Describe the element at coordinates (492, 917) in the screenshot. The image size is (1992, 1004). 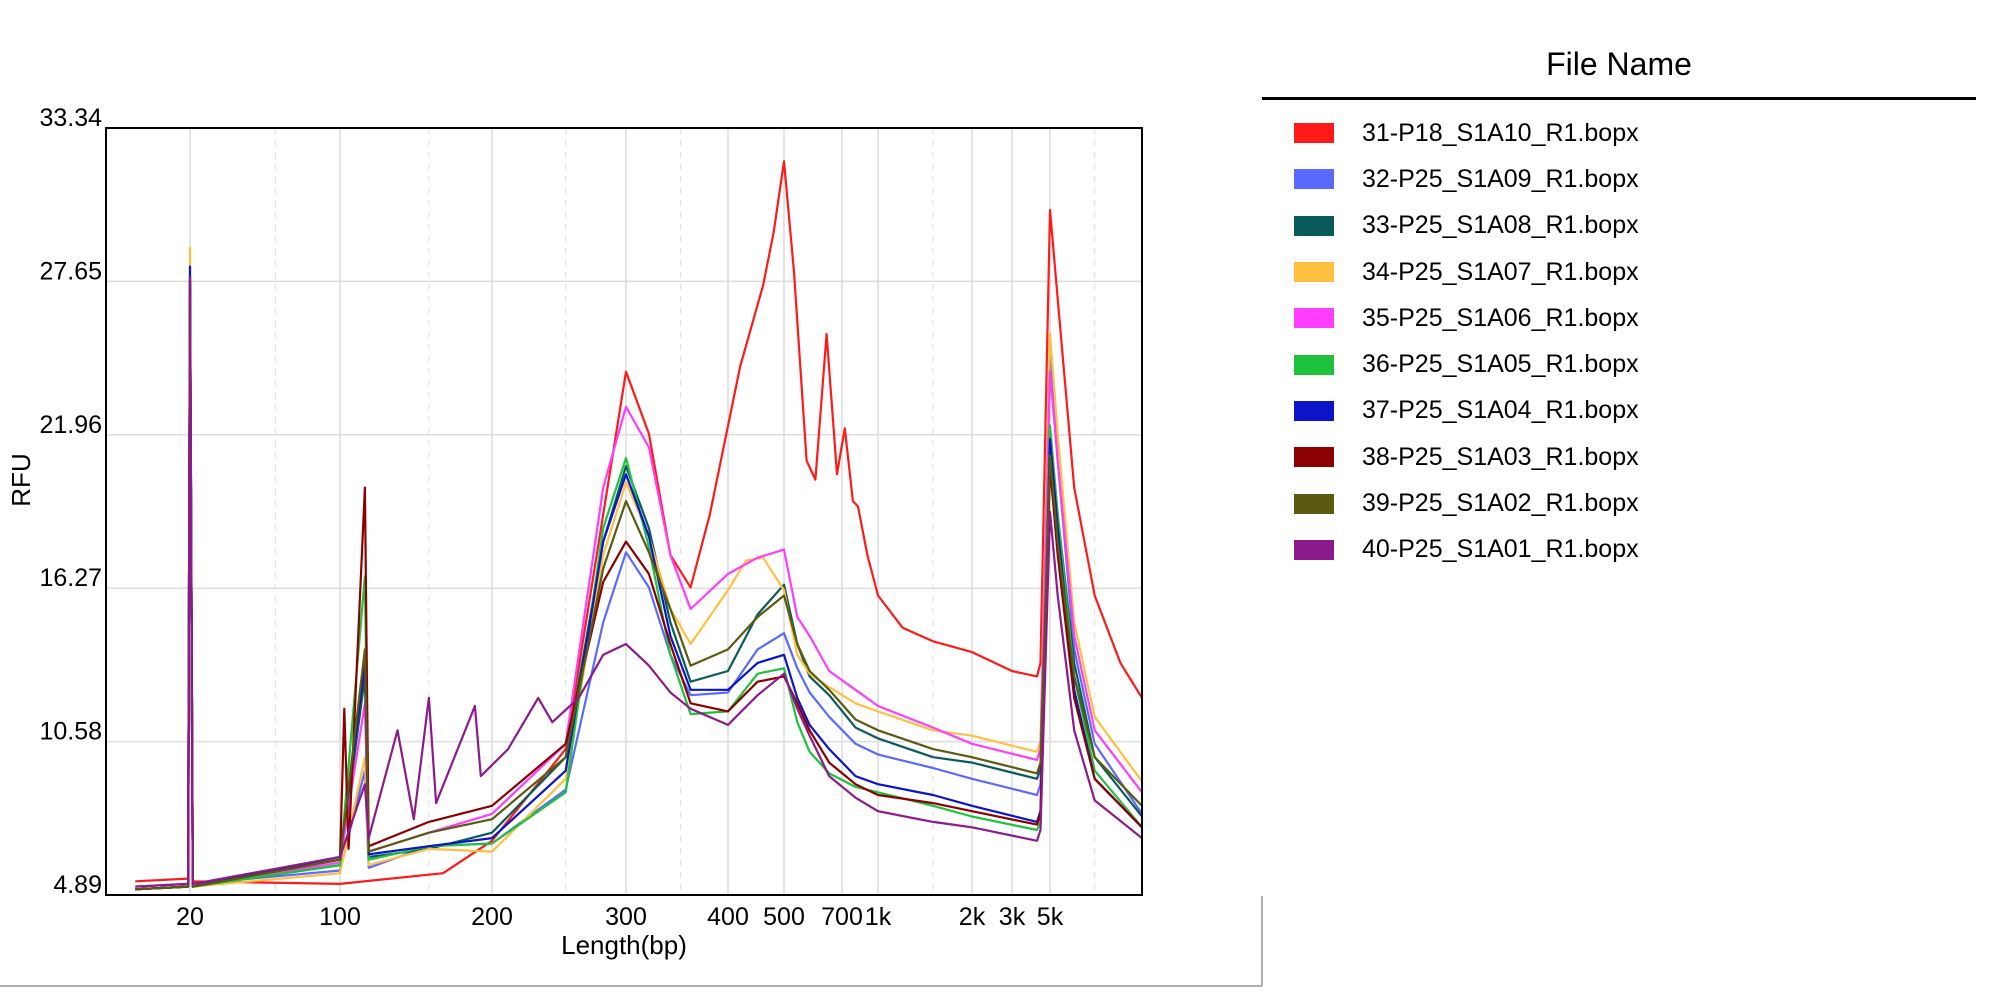
I see `x-tick-label: 200` at that location.